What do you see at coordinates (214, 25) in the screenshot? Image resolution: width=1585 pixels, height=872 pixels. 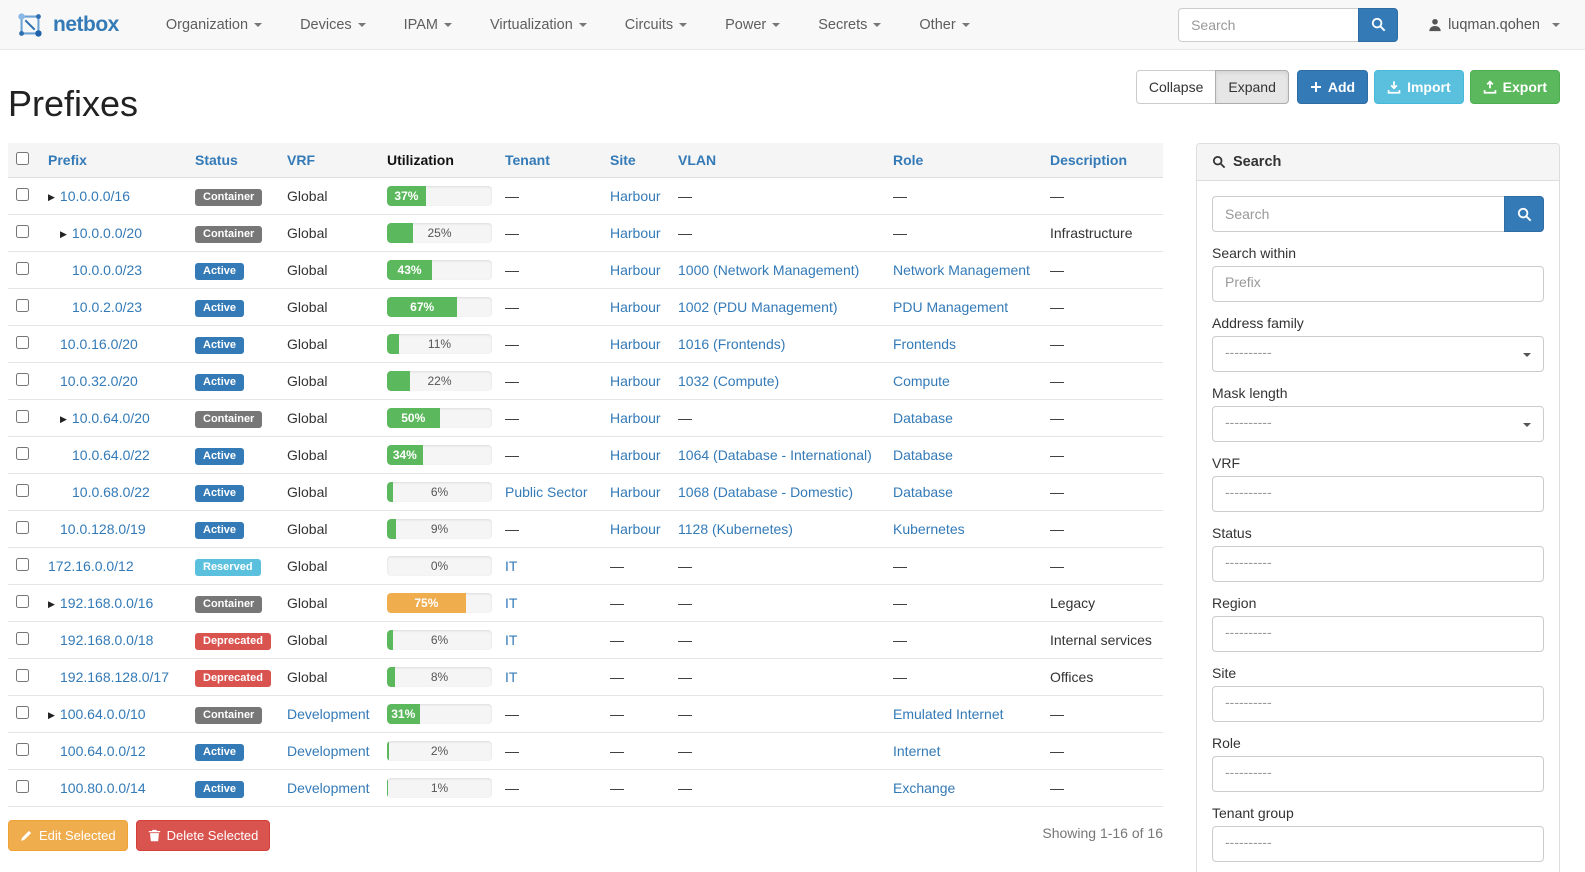 I see `nav-menu-organization: Organization` at bounding box center [214, 25].